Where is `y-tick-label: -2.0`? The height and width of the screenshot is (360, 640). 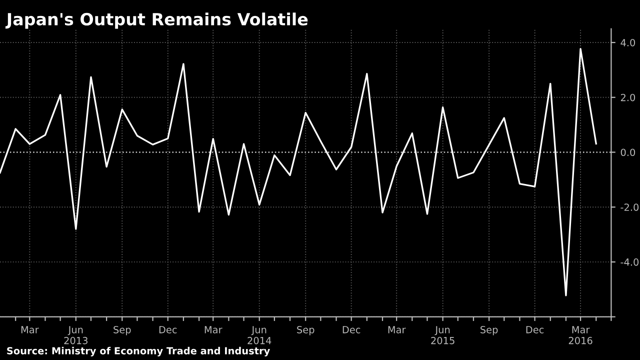
y-tick-label: -2.0 is located at coordinates (629, 207).